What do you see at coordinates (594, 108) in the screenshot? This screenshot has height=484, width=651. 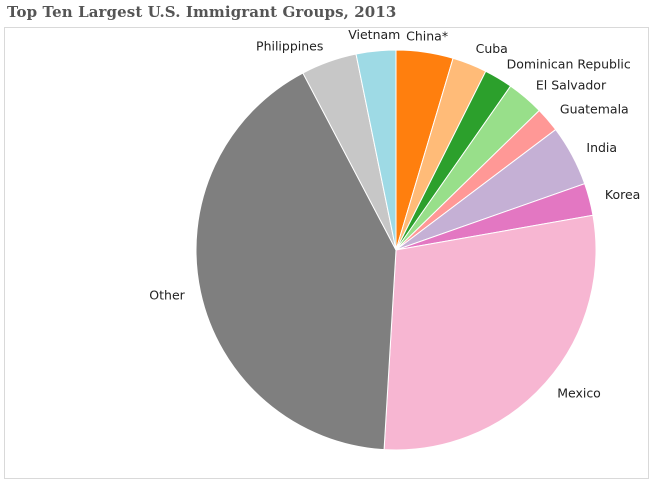 I see `slice-label-guatemala: Guatemala` at bounding box center [594, 108].